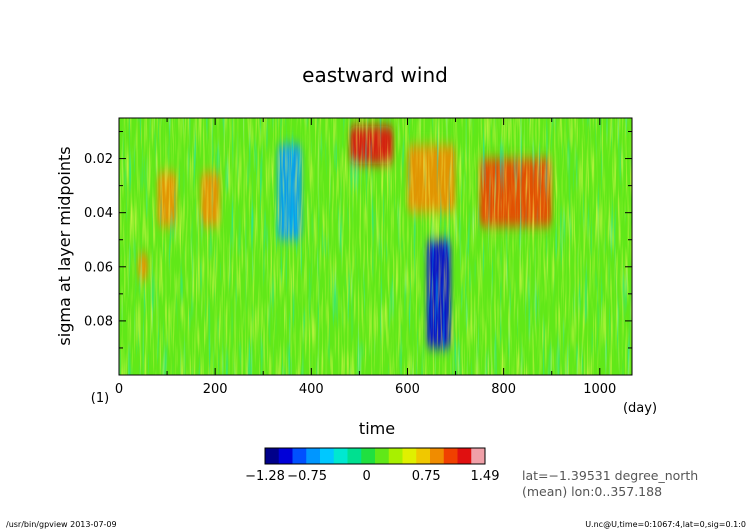 The image size is (752, 532). I want to click on annotation-lon: (mean) lon:0..357.188, so click(592, 491).